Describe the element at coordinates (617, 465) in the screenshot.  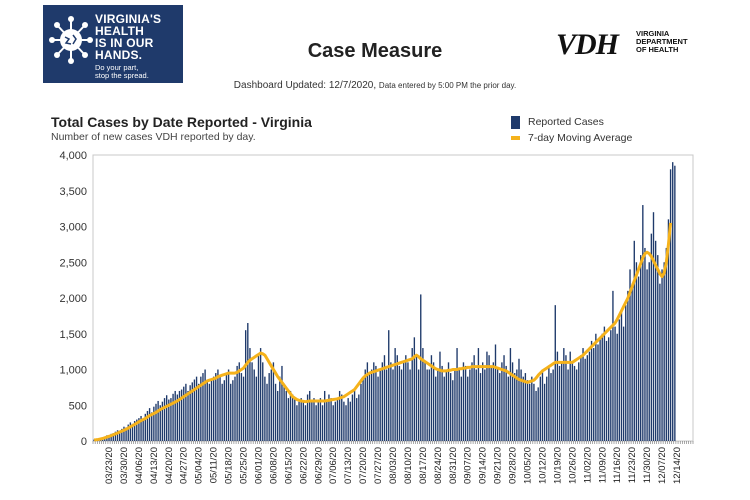
I see `x-tick-label: 11/16/20` at that location.